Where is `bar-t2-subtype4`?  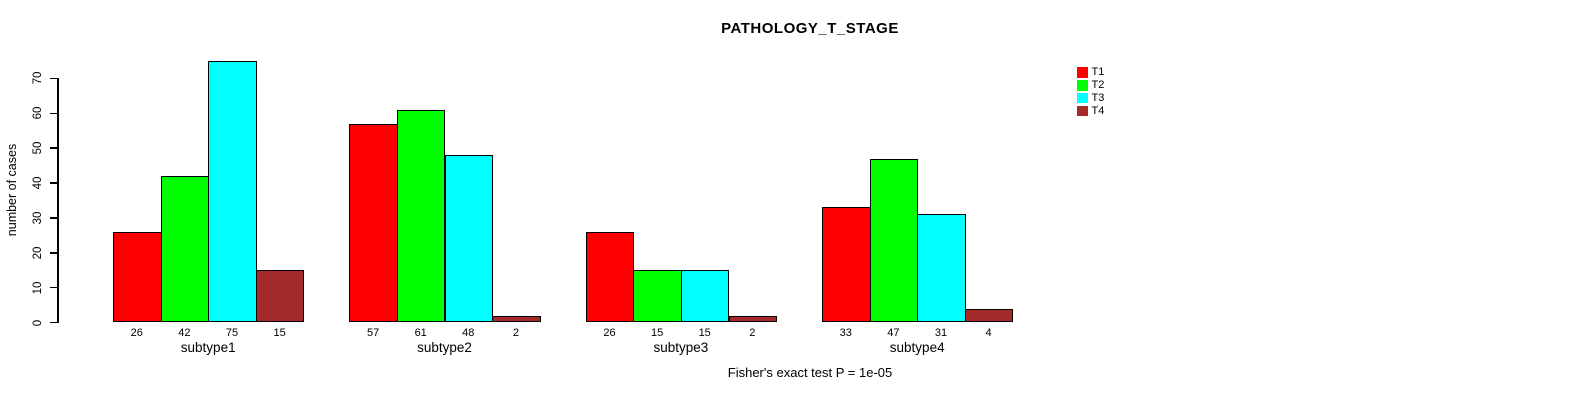
bar-t2-subtype4 is located at coordinates (894, 240).